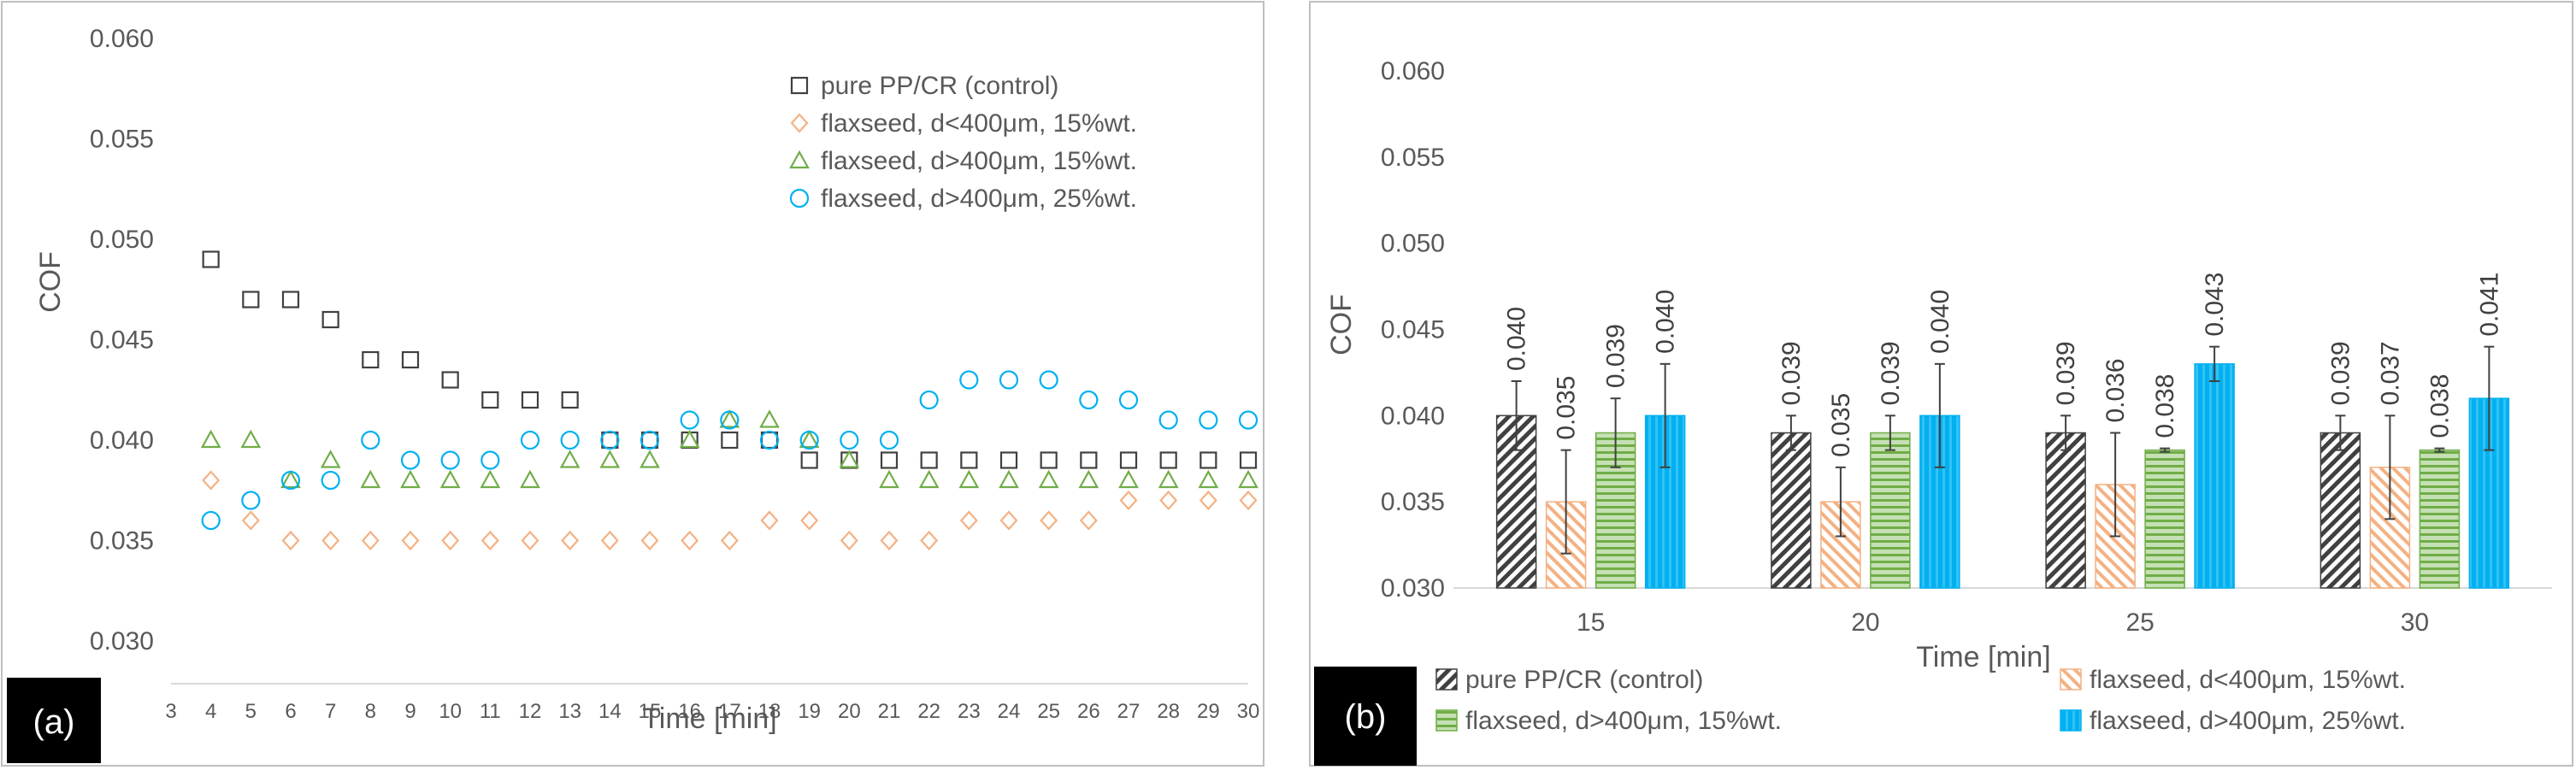  Describe the element at coordinates (1048, 711) in the screenshot. I see `x-tick-label: 25` at that location.